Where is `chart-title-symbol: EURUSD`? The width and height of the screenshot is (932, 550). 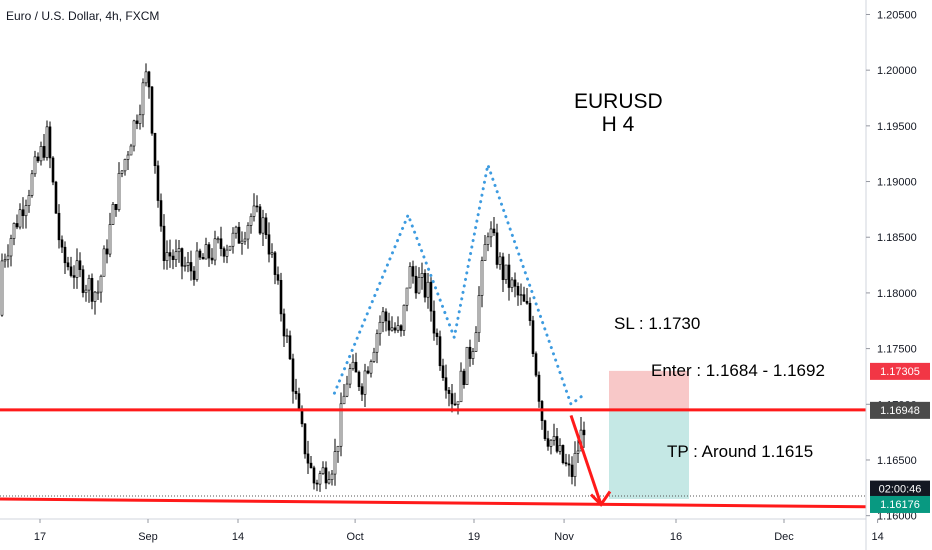
chart-title-symbol: EURUSD is located at coordinates (618, 101).